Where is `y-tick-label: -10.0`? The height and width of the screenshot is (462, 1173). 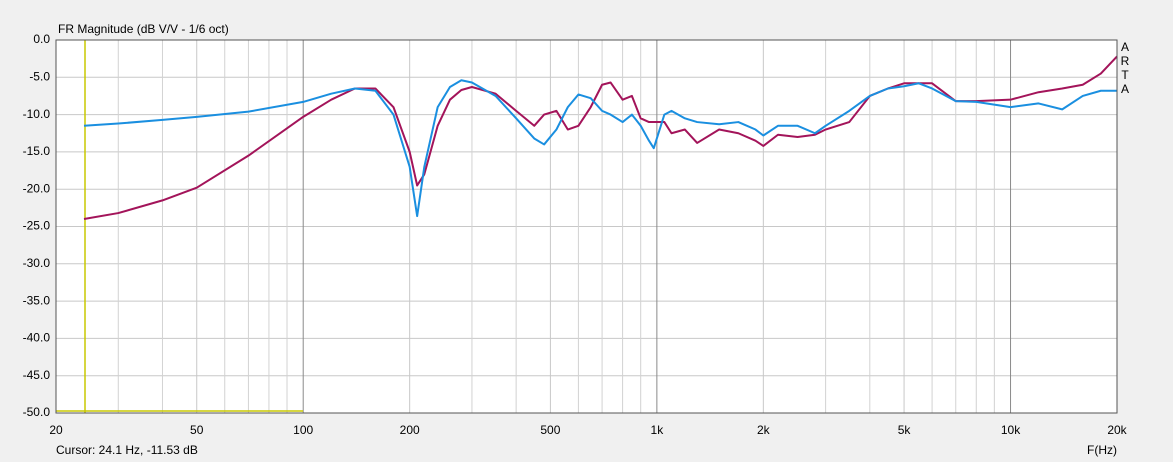 y-tick-label: -10.0 is located at coordinates (37, 114).